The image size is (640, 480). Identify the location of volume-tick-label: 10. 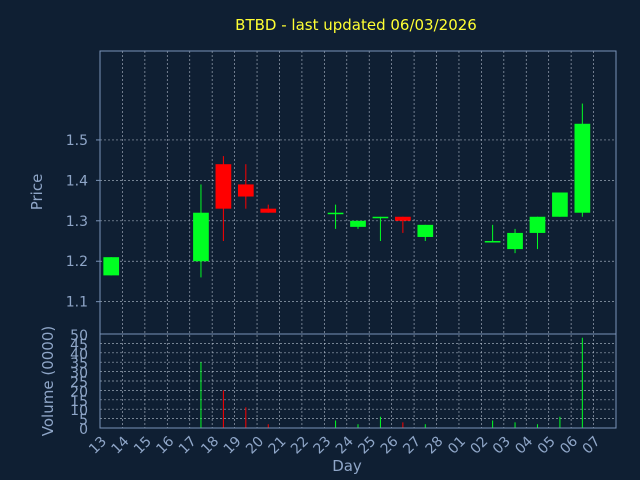
(79, 411).